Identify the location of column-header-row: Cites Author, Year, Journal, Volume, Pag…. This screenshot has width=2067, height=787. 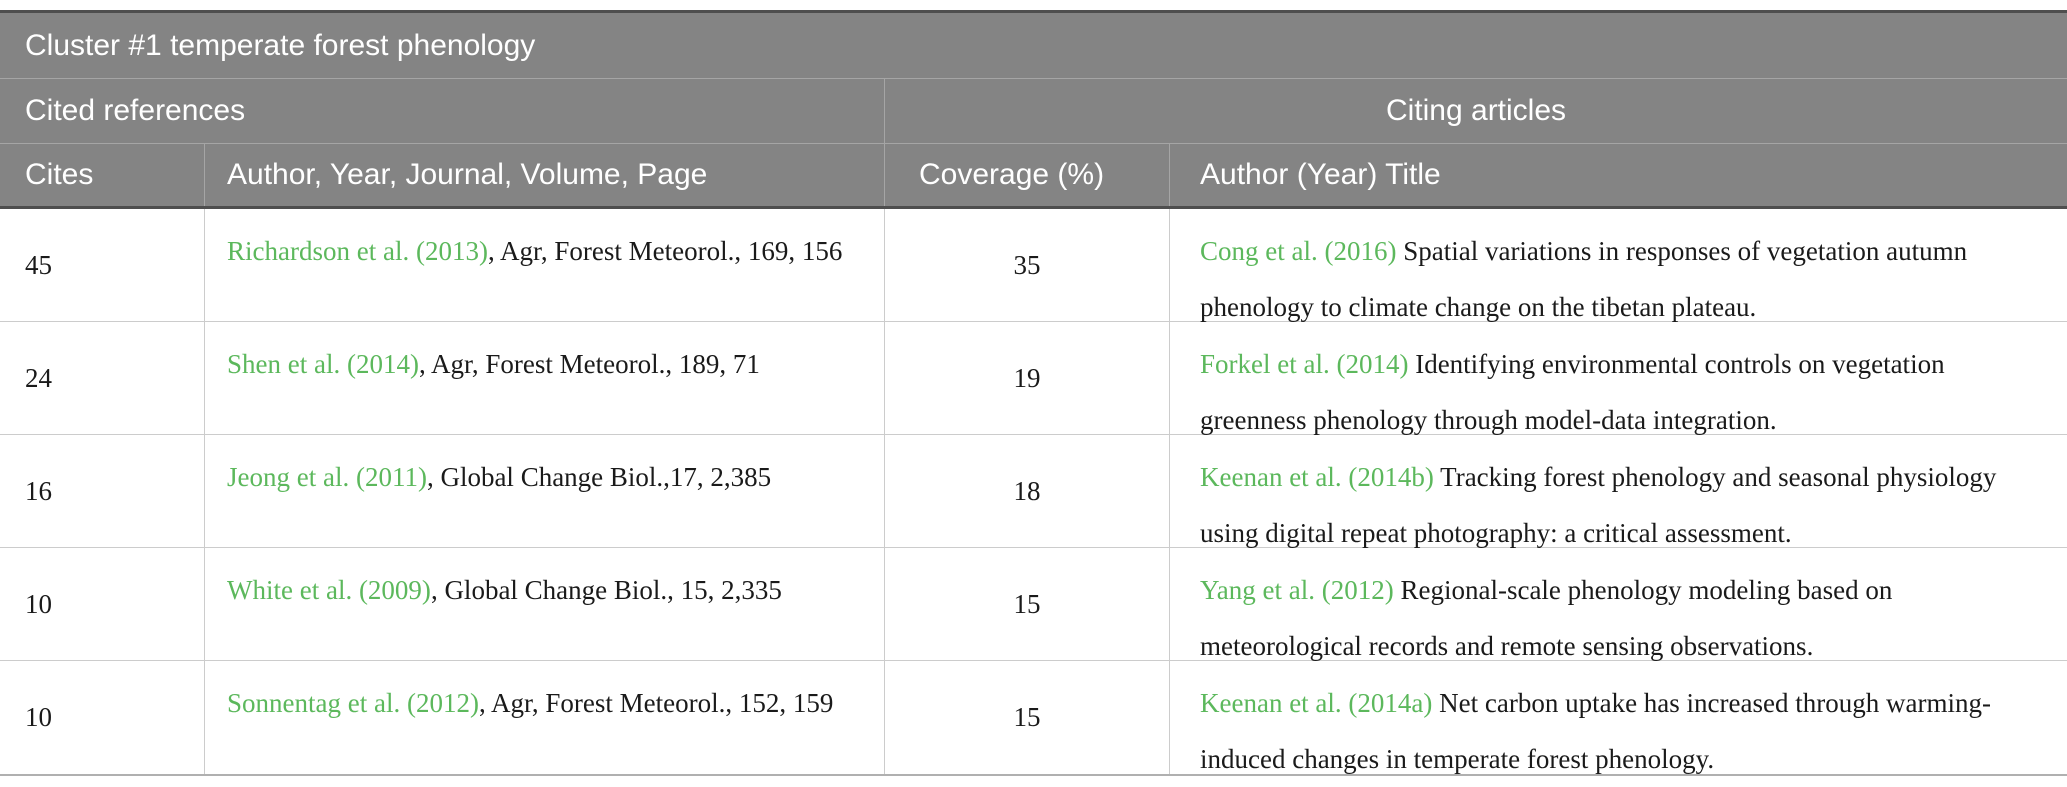
(1033, 176).